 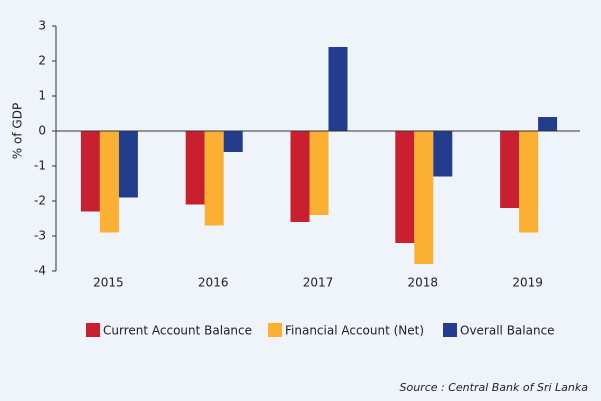 What do you see at coordinates (40, 201) in the screenshot?
I see `y-tick-label: -2` at bounding box center [40, 201].